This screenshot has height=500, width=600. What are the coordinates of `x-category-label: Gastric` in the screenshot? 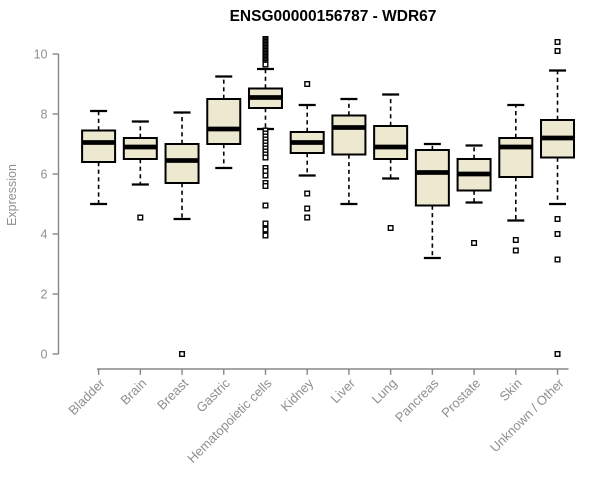 It's located at (213, 395).